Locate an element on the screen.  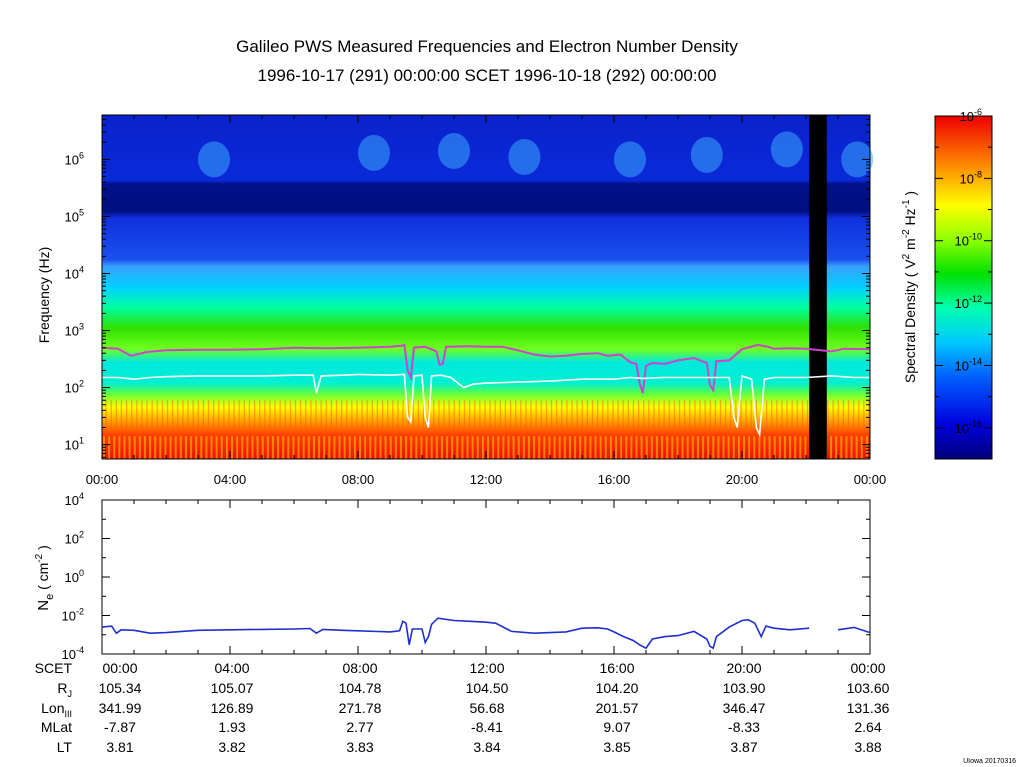
ephemeris-value: 3.88 is located at coordinates (867, 747).